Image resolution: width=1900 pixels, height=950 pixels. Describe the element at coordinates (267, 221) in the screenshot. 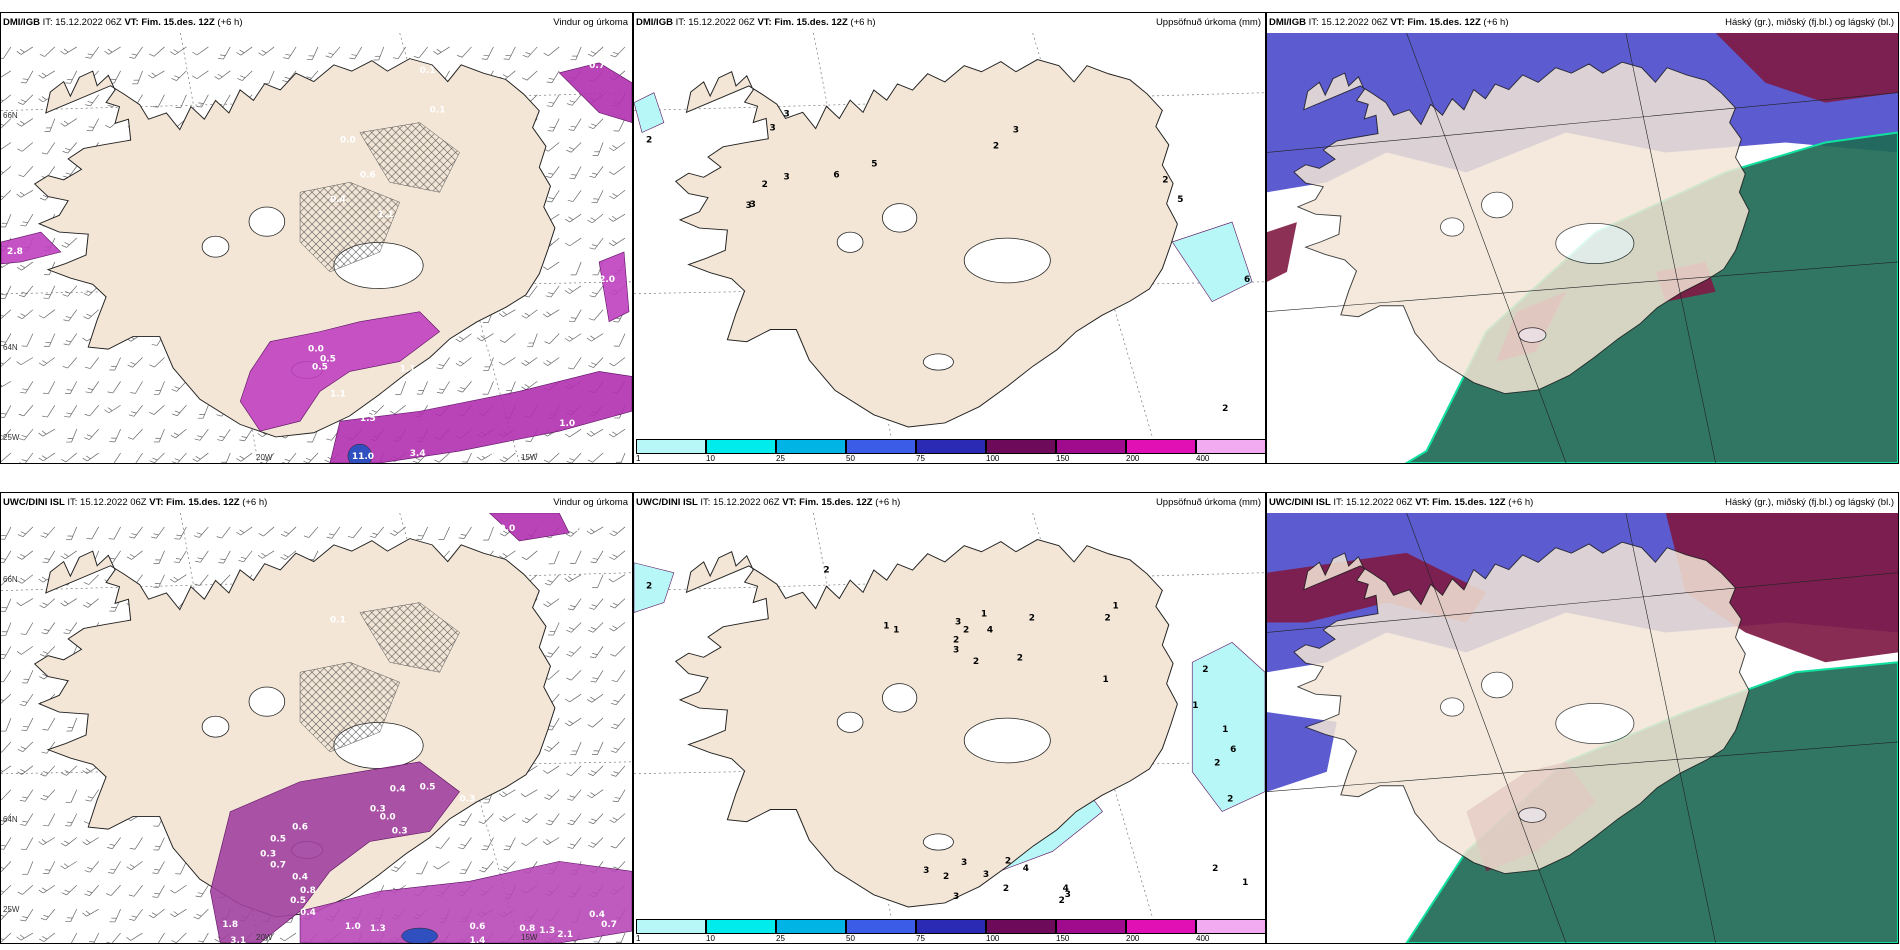

I see `glacier-langjokull` at that location.